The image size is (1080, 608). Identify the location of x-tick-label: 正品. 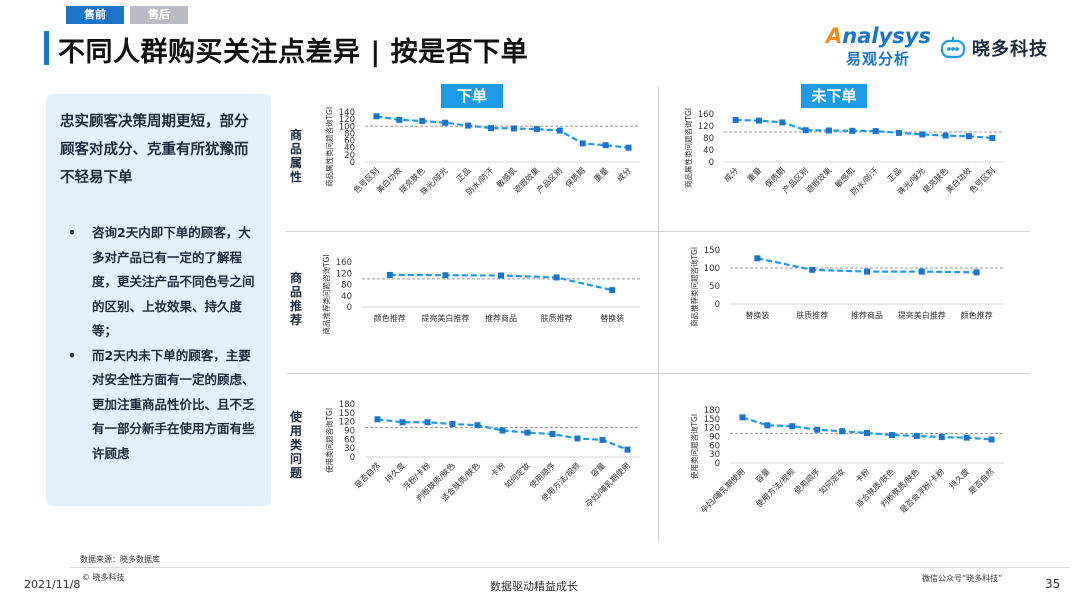
(895, 175).